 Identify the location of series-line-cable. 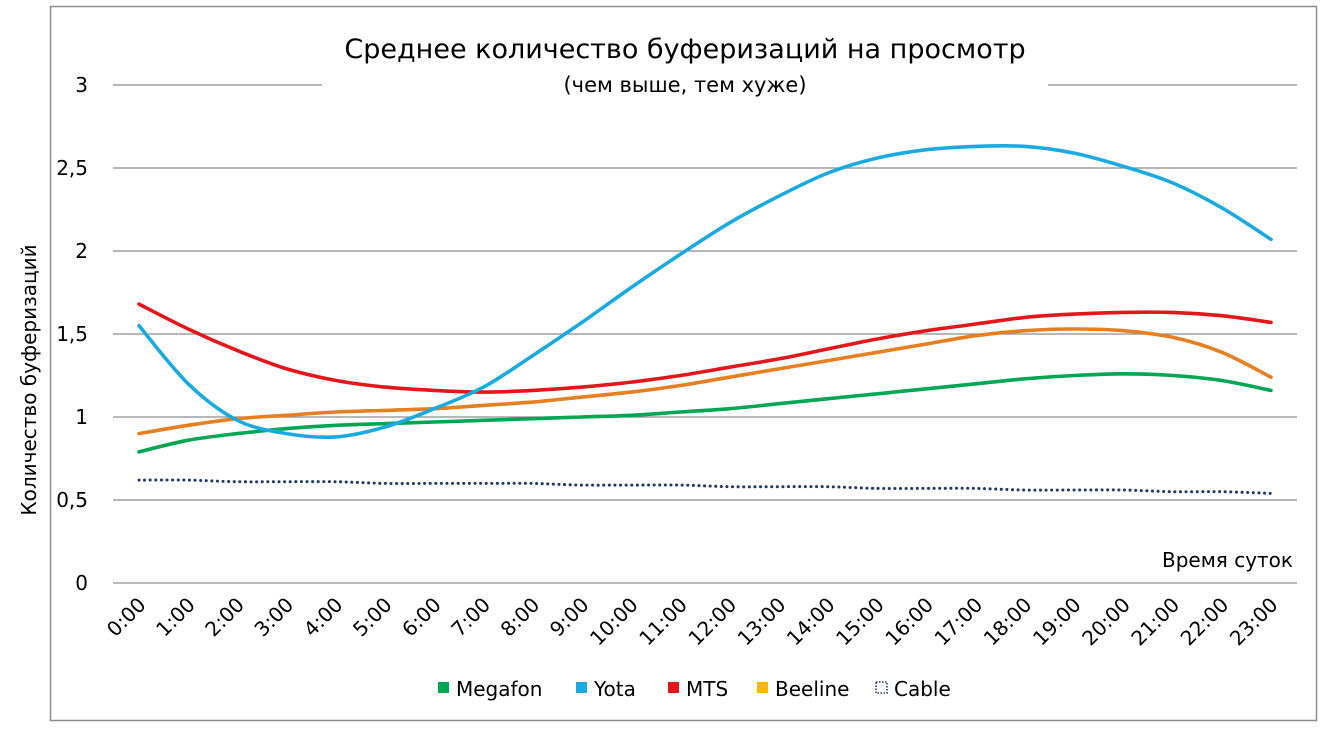
(705, 486).